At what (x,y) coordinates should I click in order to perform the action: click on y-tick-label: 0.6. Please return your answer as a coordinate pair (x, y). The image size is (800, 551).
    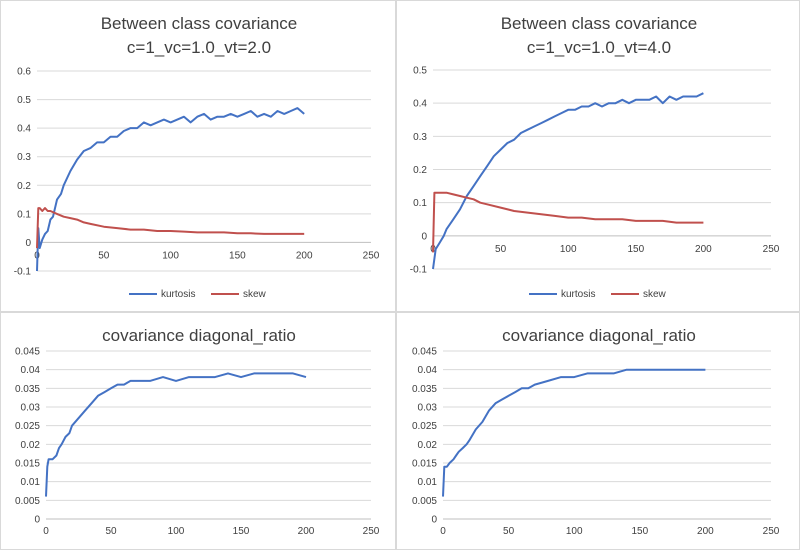
    Looking at the image, I should click on (24, 72).